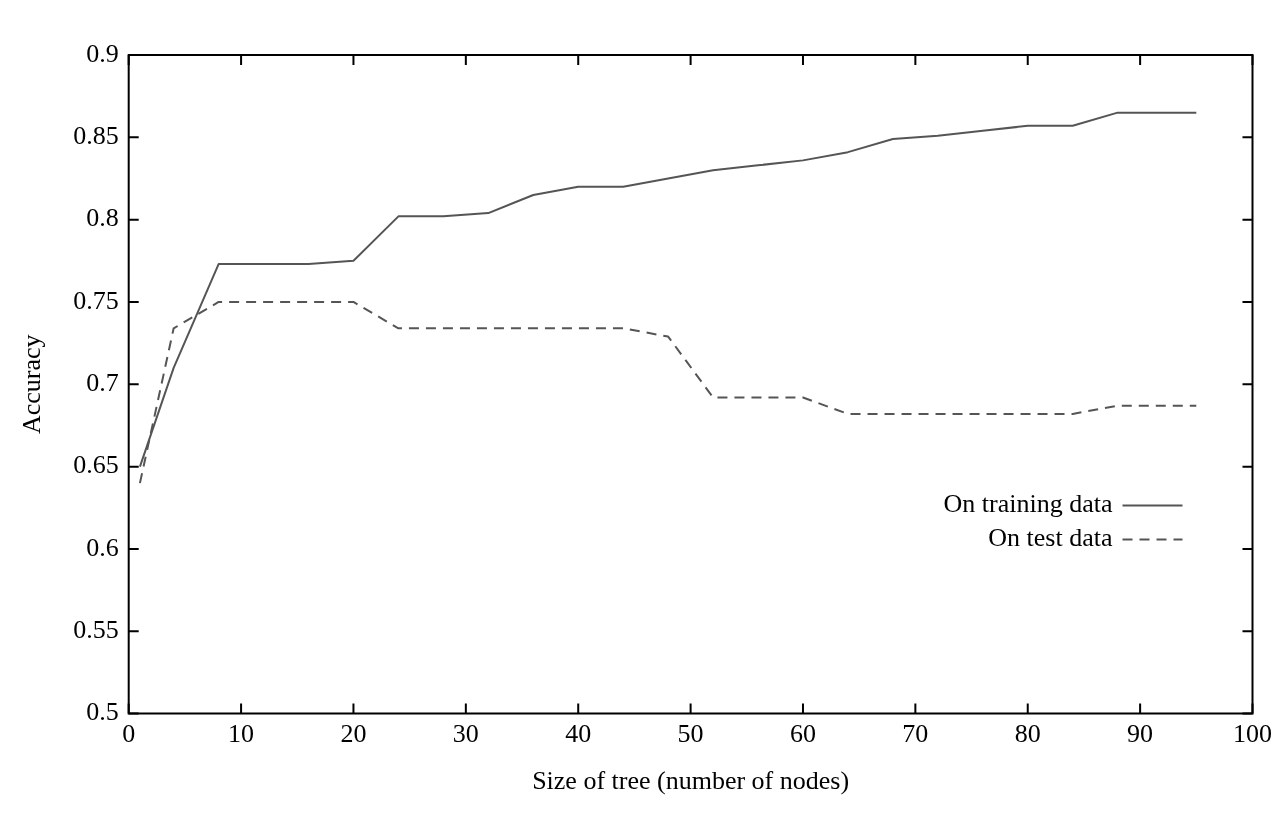  Describe the element at coordinates (1027, 734) in the screenshot. I see `x-tick-label: 80` at that location.